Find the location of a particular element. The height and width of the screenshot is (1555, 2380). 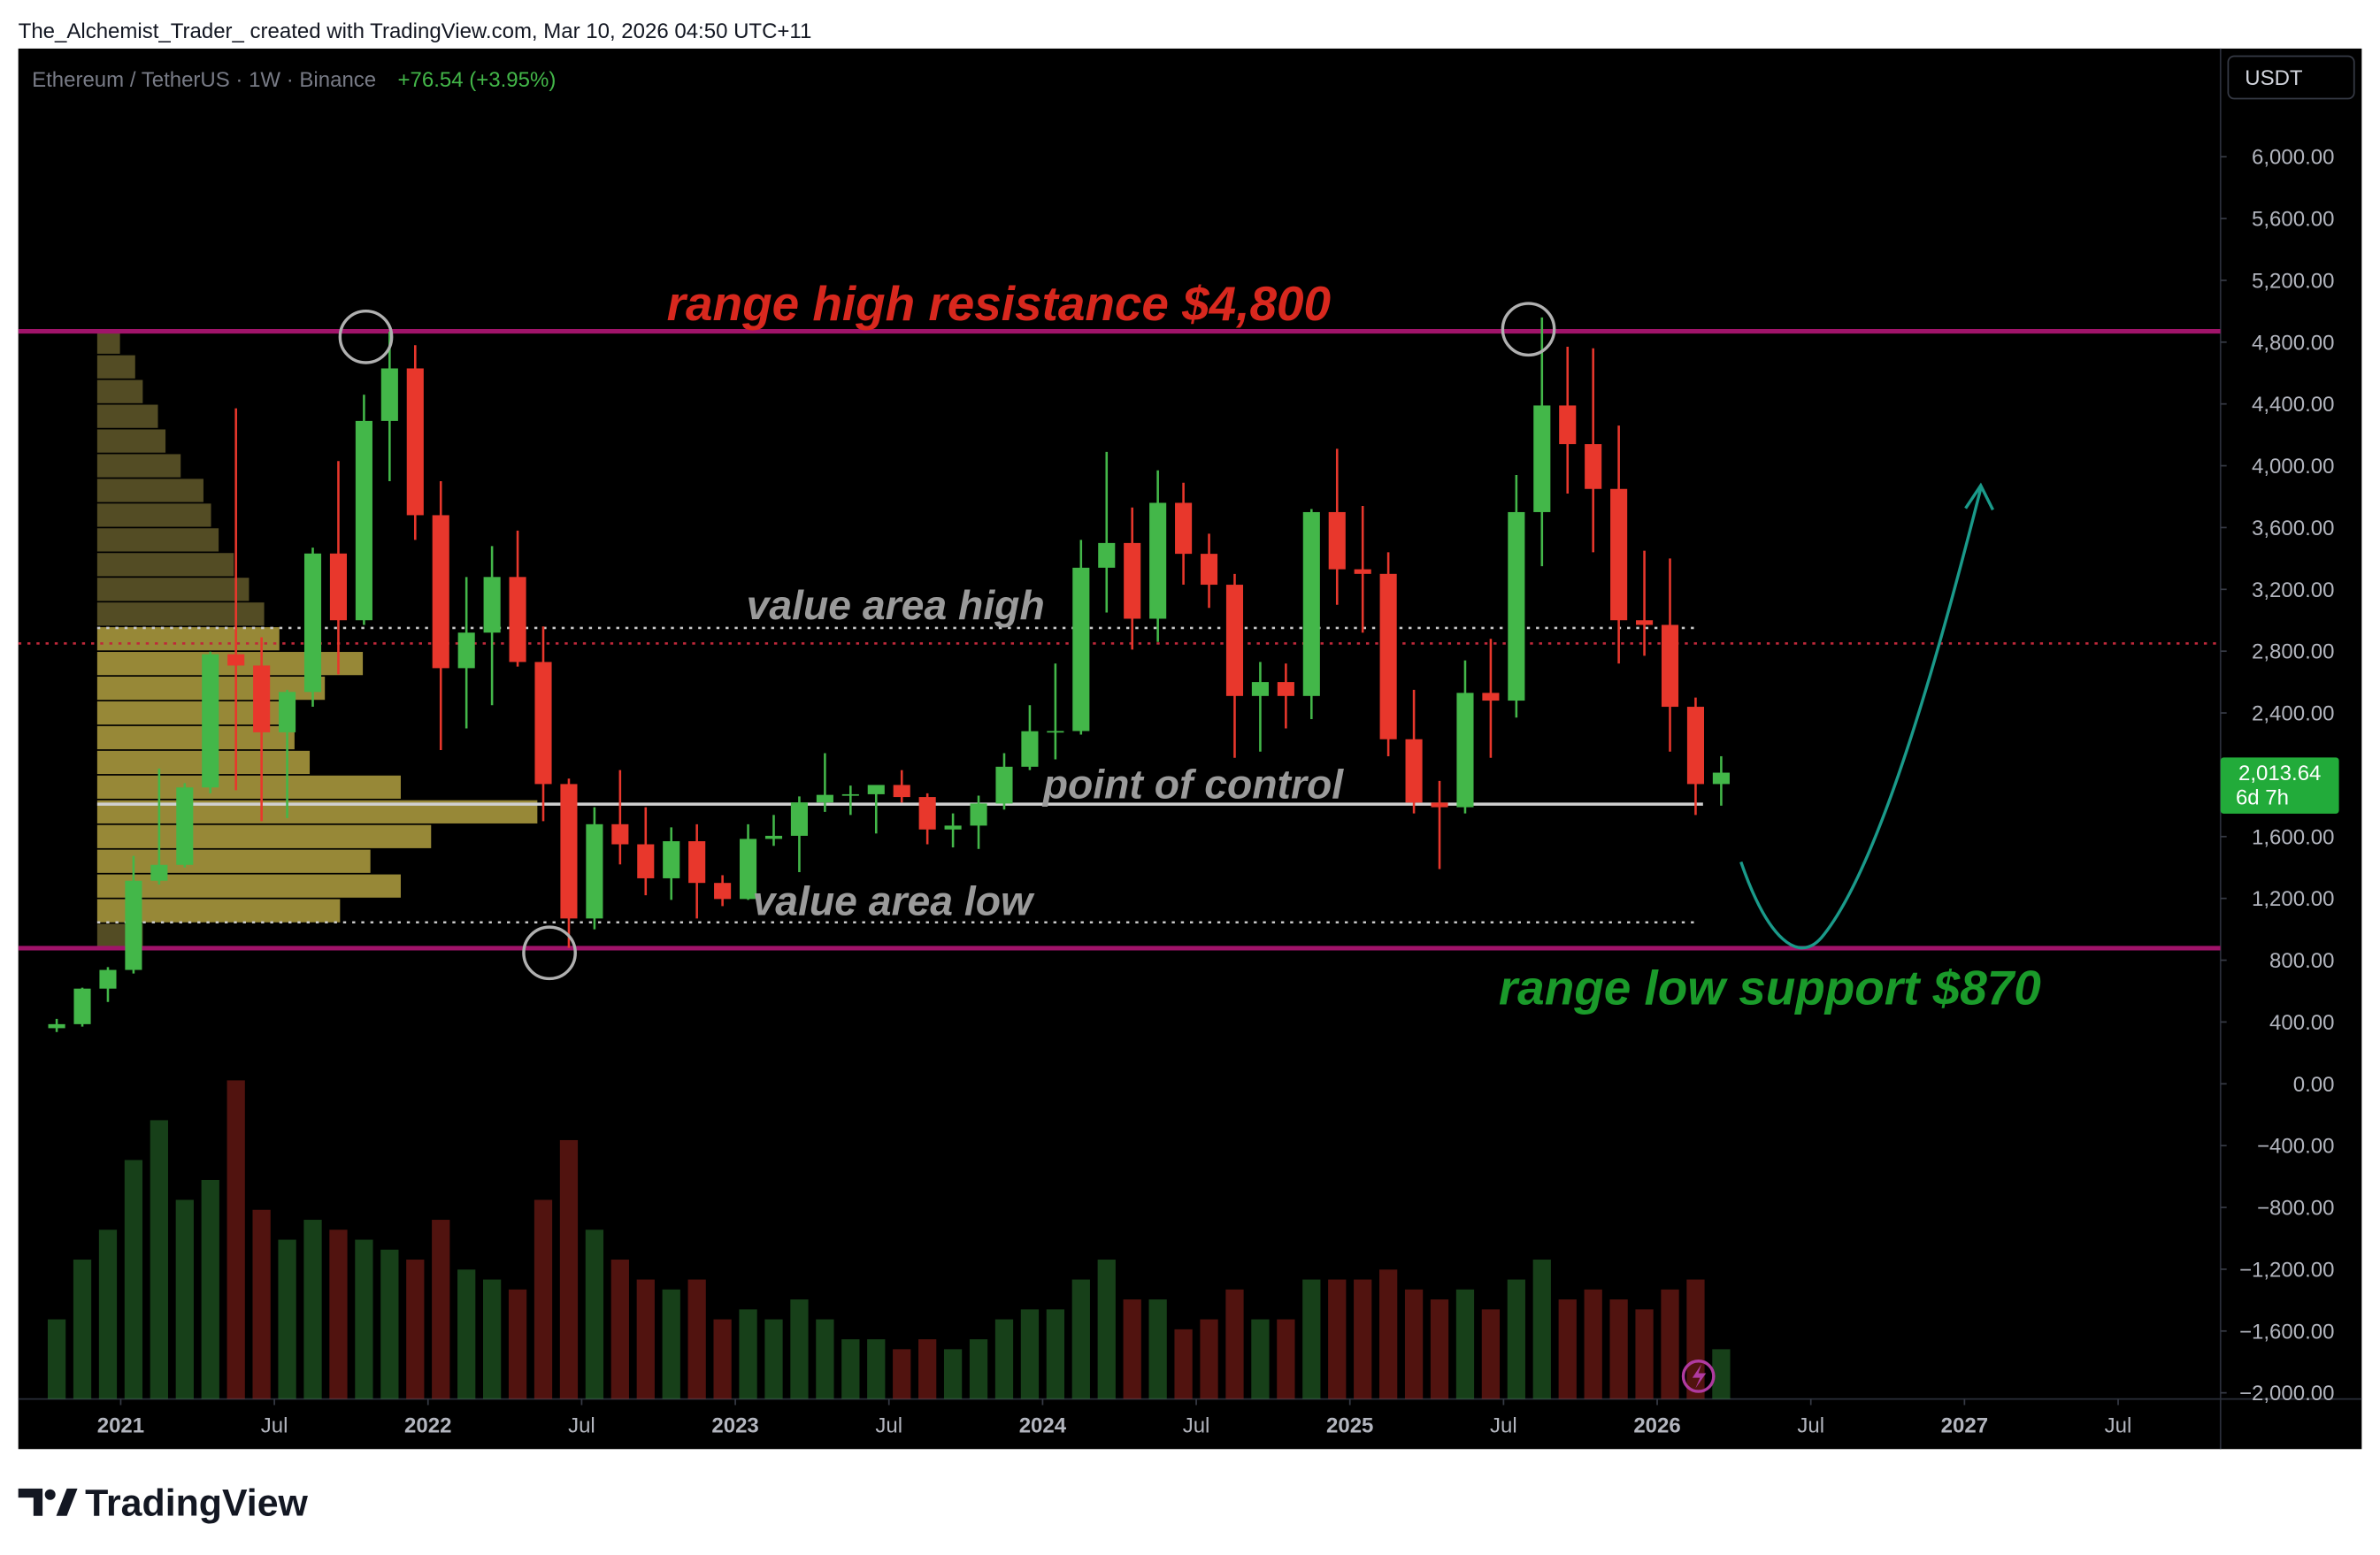

y-tick-label: −1,200.00 is located at coordinates (2286, 1270).